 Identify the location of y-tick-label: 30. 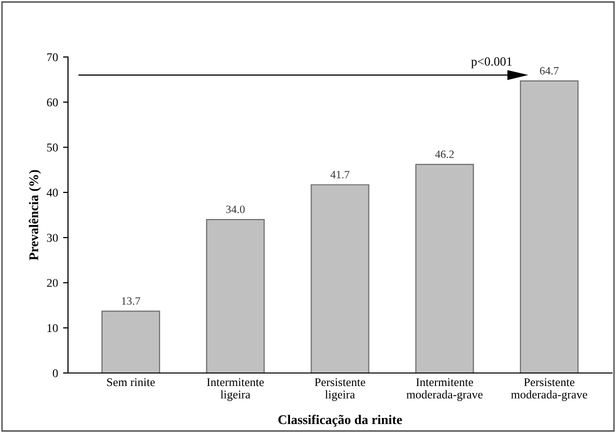
(52, 238).